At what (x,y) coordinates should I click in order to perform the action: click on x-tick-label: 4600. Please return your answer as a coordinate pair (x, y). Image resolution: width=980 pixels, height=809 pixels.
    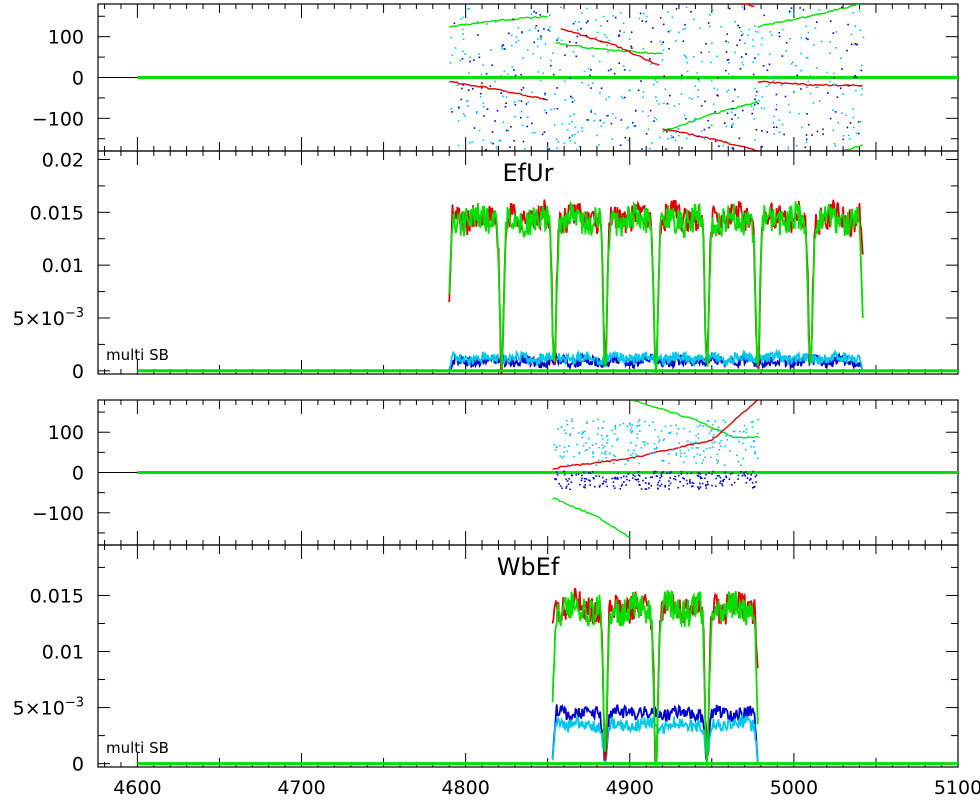
    Looking at the image, I should click on (137, 788).